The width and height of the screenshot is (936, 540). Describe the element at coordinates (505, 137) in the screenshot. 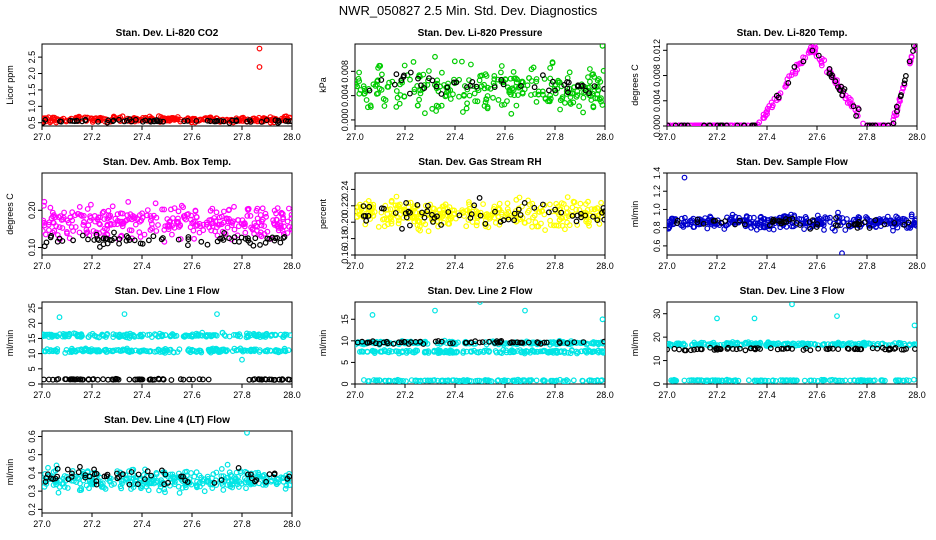

I see `x-tick-label: 27.6` at that location.